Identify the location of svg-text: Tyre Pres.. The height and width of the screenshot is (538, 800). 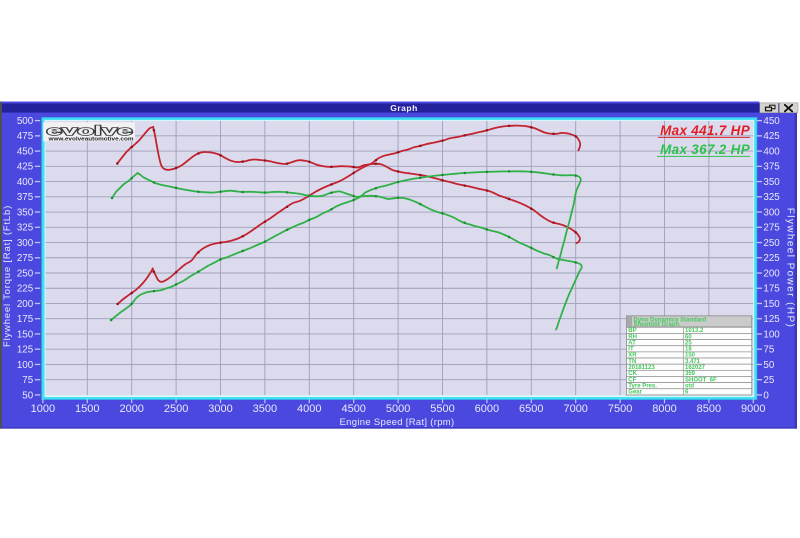
(642, 386).